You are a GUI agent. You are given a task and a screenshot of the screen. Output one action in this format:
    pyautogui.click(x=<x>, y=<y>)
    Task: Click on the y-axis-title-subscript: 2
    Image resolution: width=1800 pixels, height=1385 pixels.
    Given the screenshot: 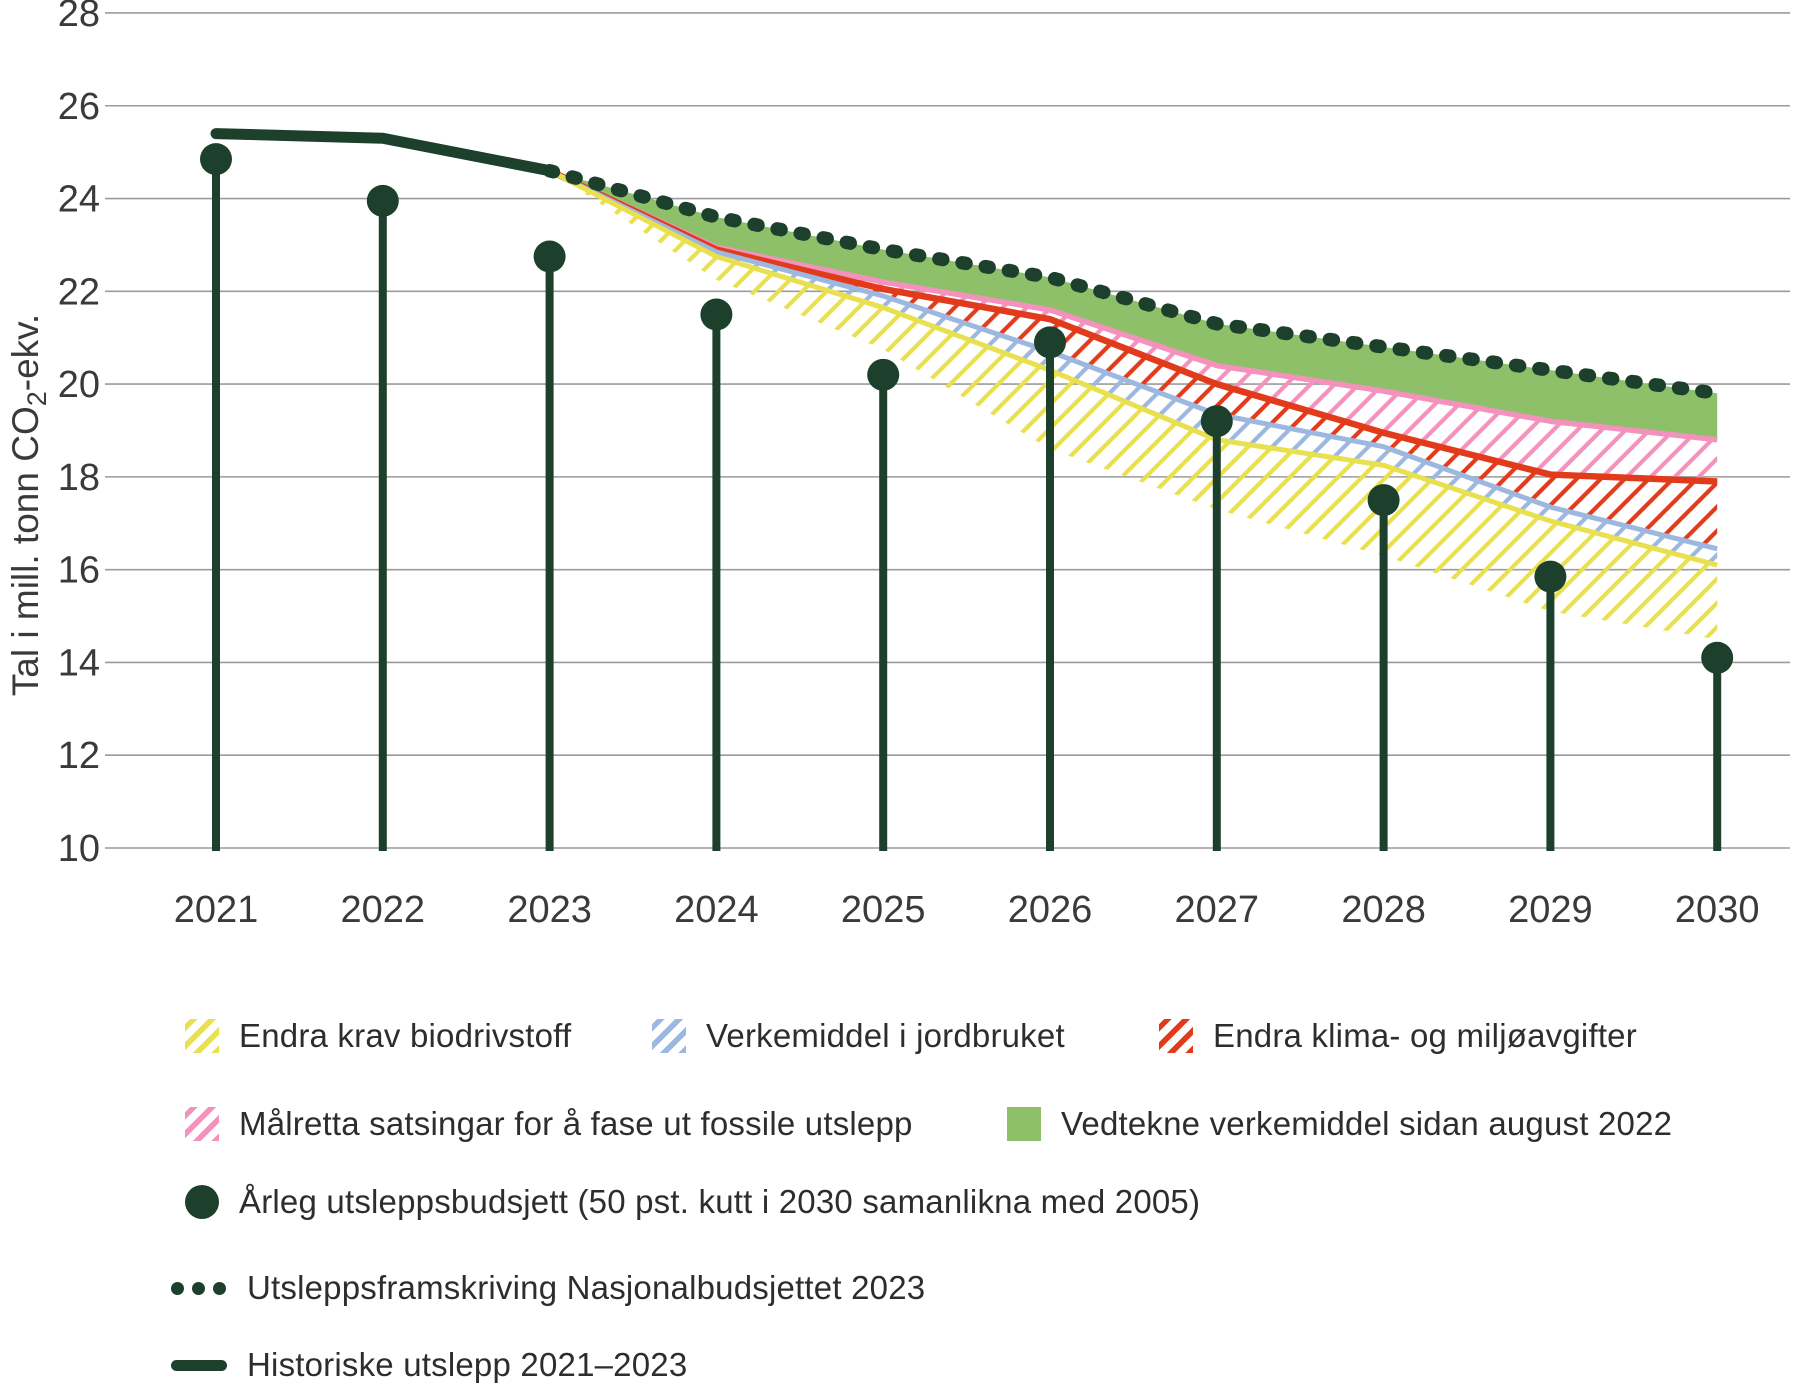 What is the action you would take?
    pyautogui.click(x=37, y=398)
    